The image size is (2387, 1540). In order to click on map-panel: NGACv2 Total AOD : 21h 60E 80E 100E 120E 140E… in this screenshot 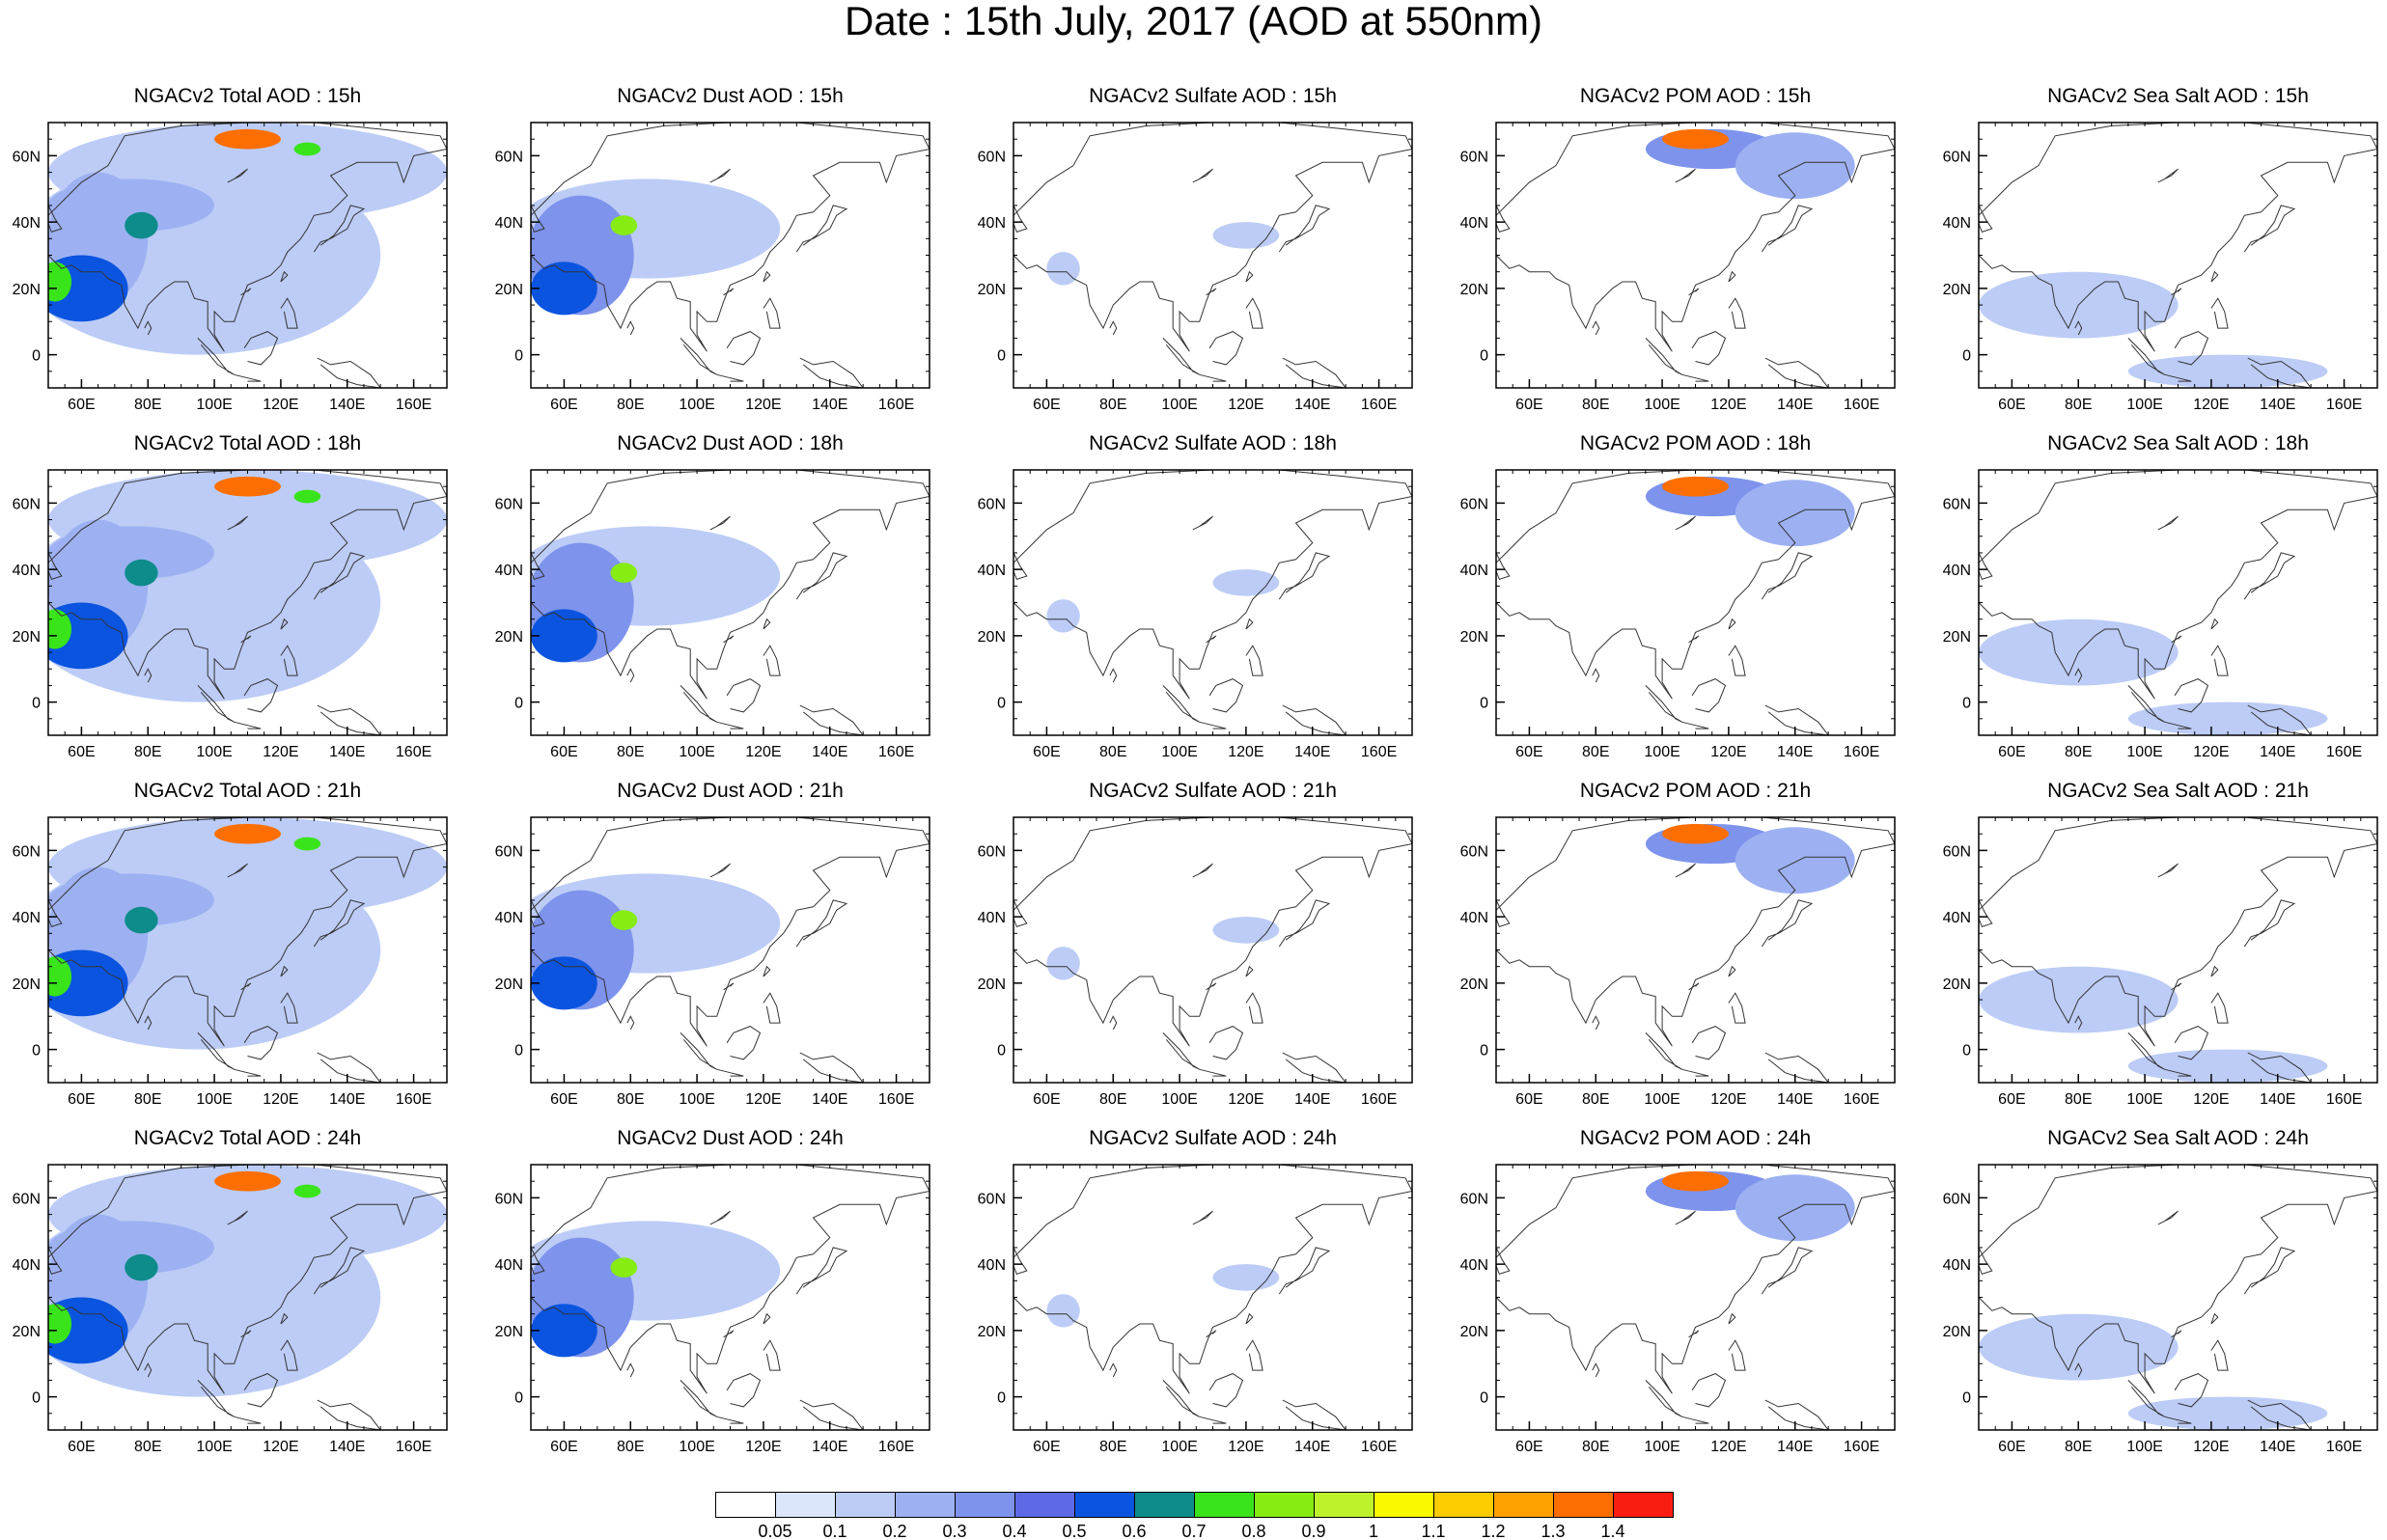, I will do `click(230, 944)`.